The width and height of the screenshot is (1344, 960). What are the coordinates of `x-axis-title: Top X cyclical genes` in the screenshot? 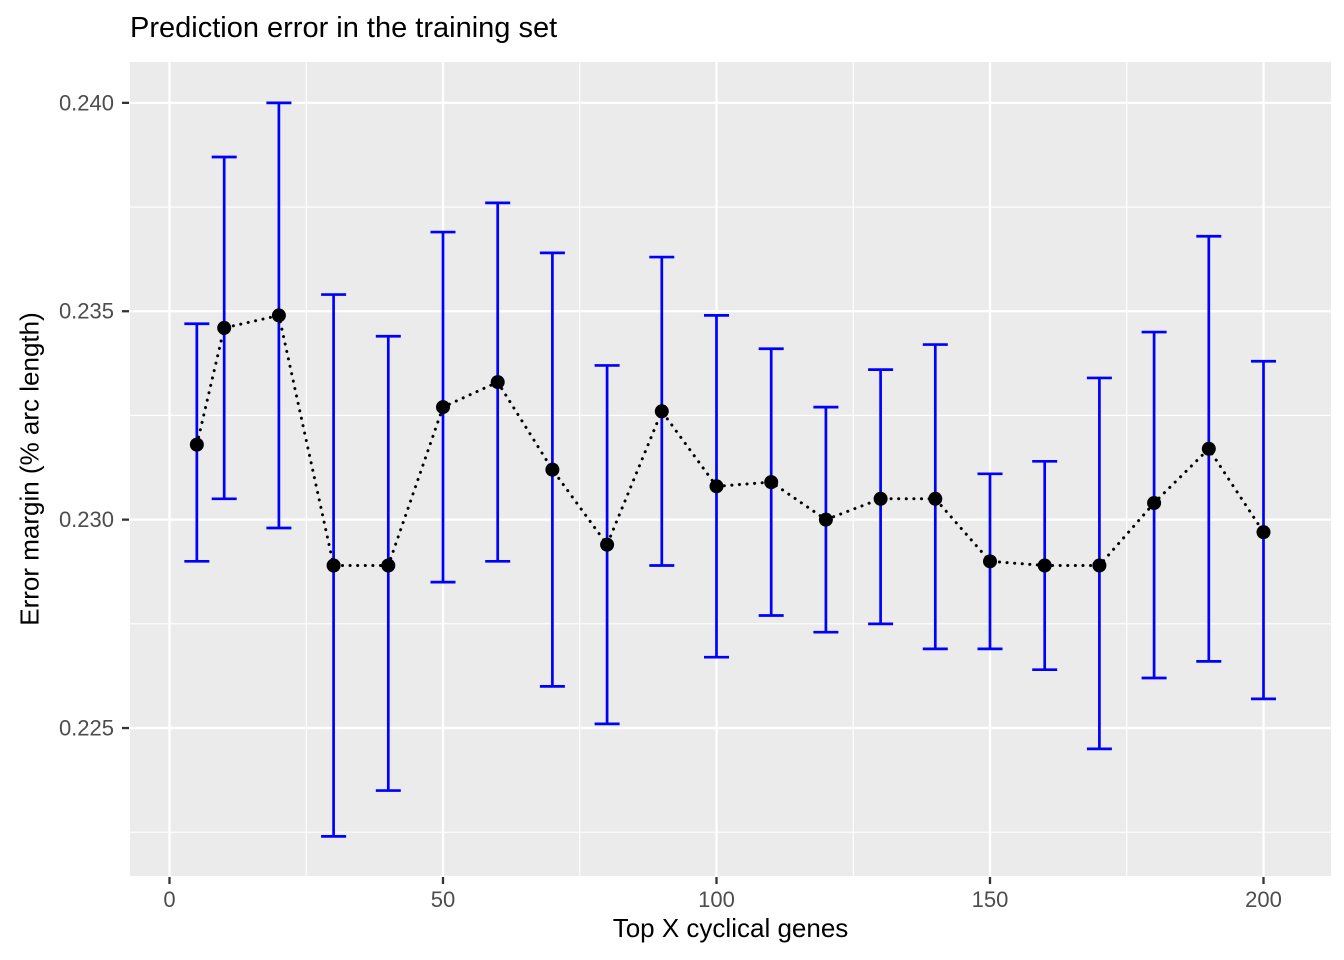 It's located at (730, 928).